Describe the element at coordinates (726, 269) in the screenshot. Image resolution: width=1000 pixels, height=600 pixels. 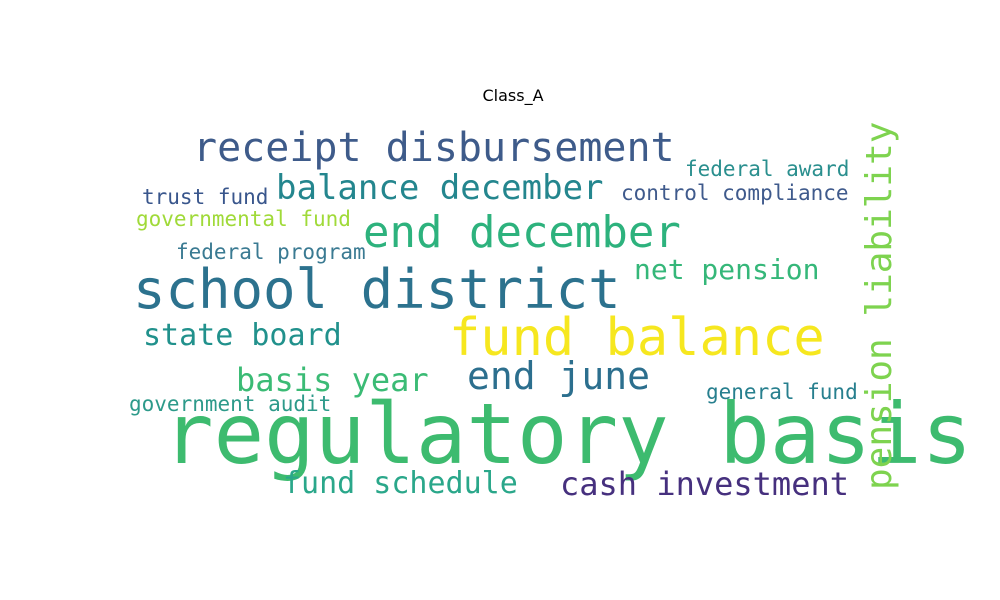
I see `word-net-pension: net pension` at that location.